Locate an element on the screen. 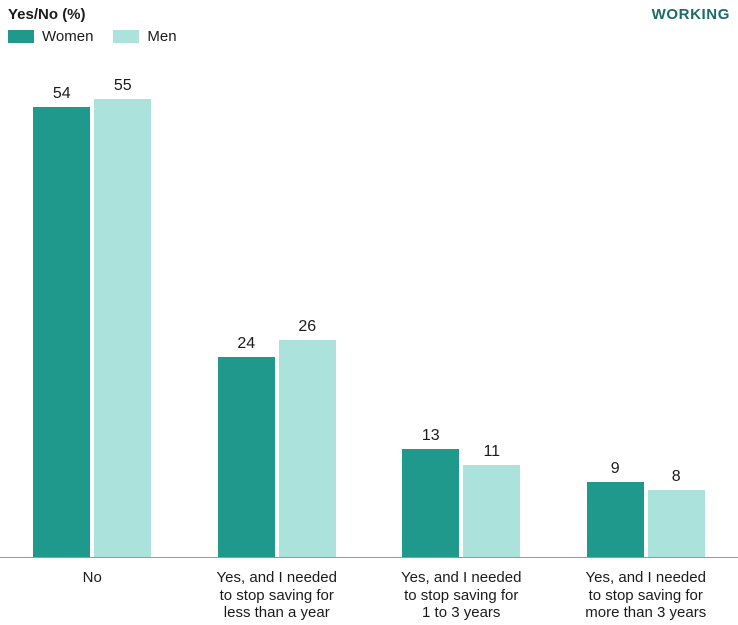 The image size is (738, 625). working-tag: WORKING is located at coordinates (690, 14).